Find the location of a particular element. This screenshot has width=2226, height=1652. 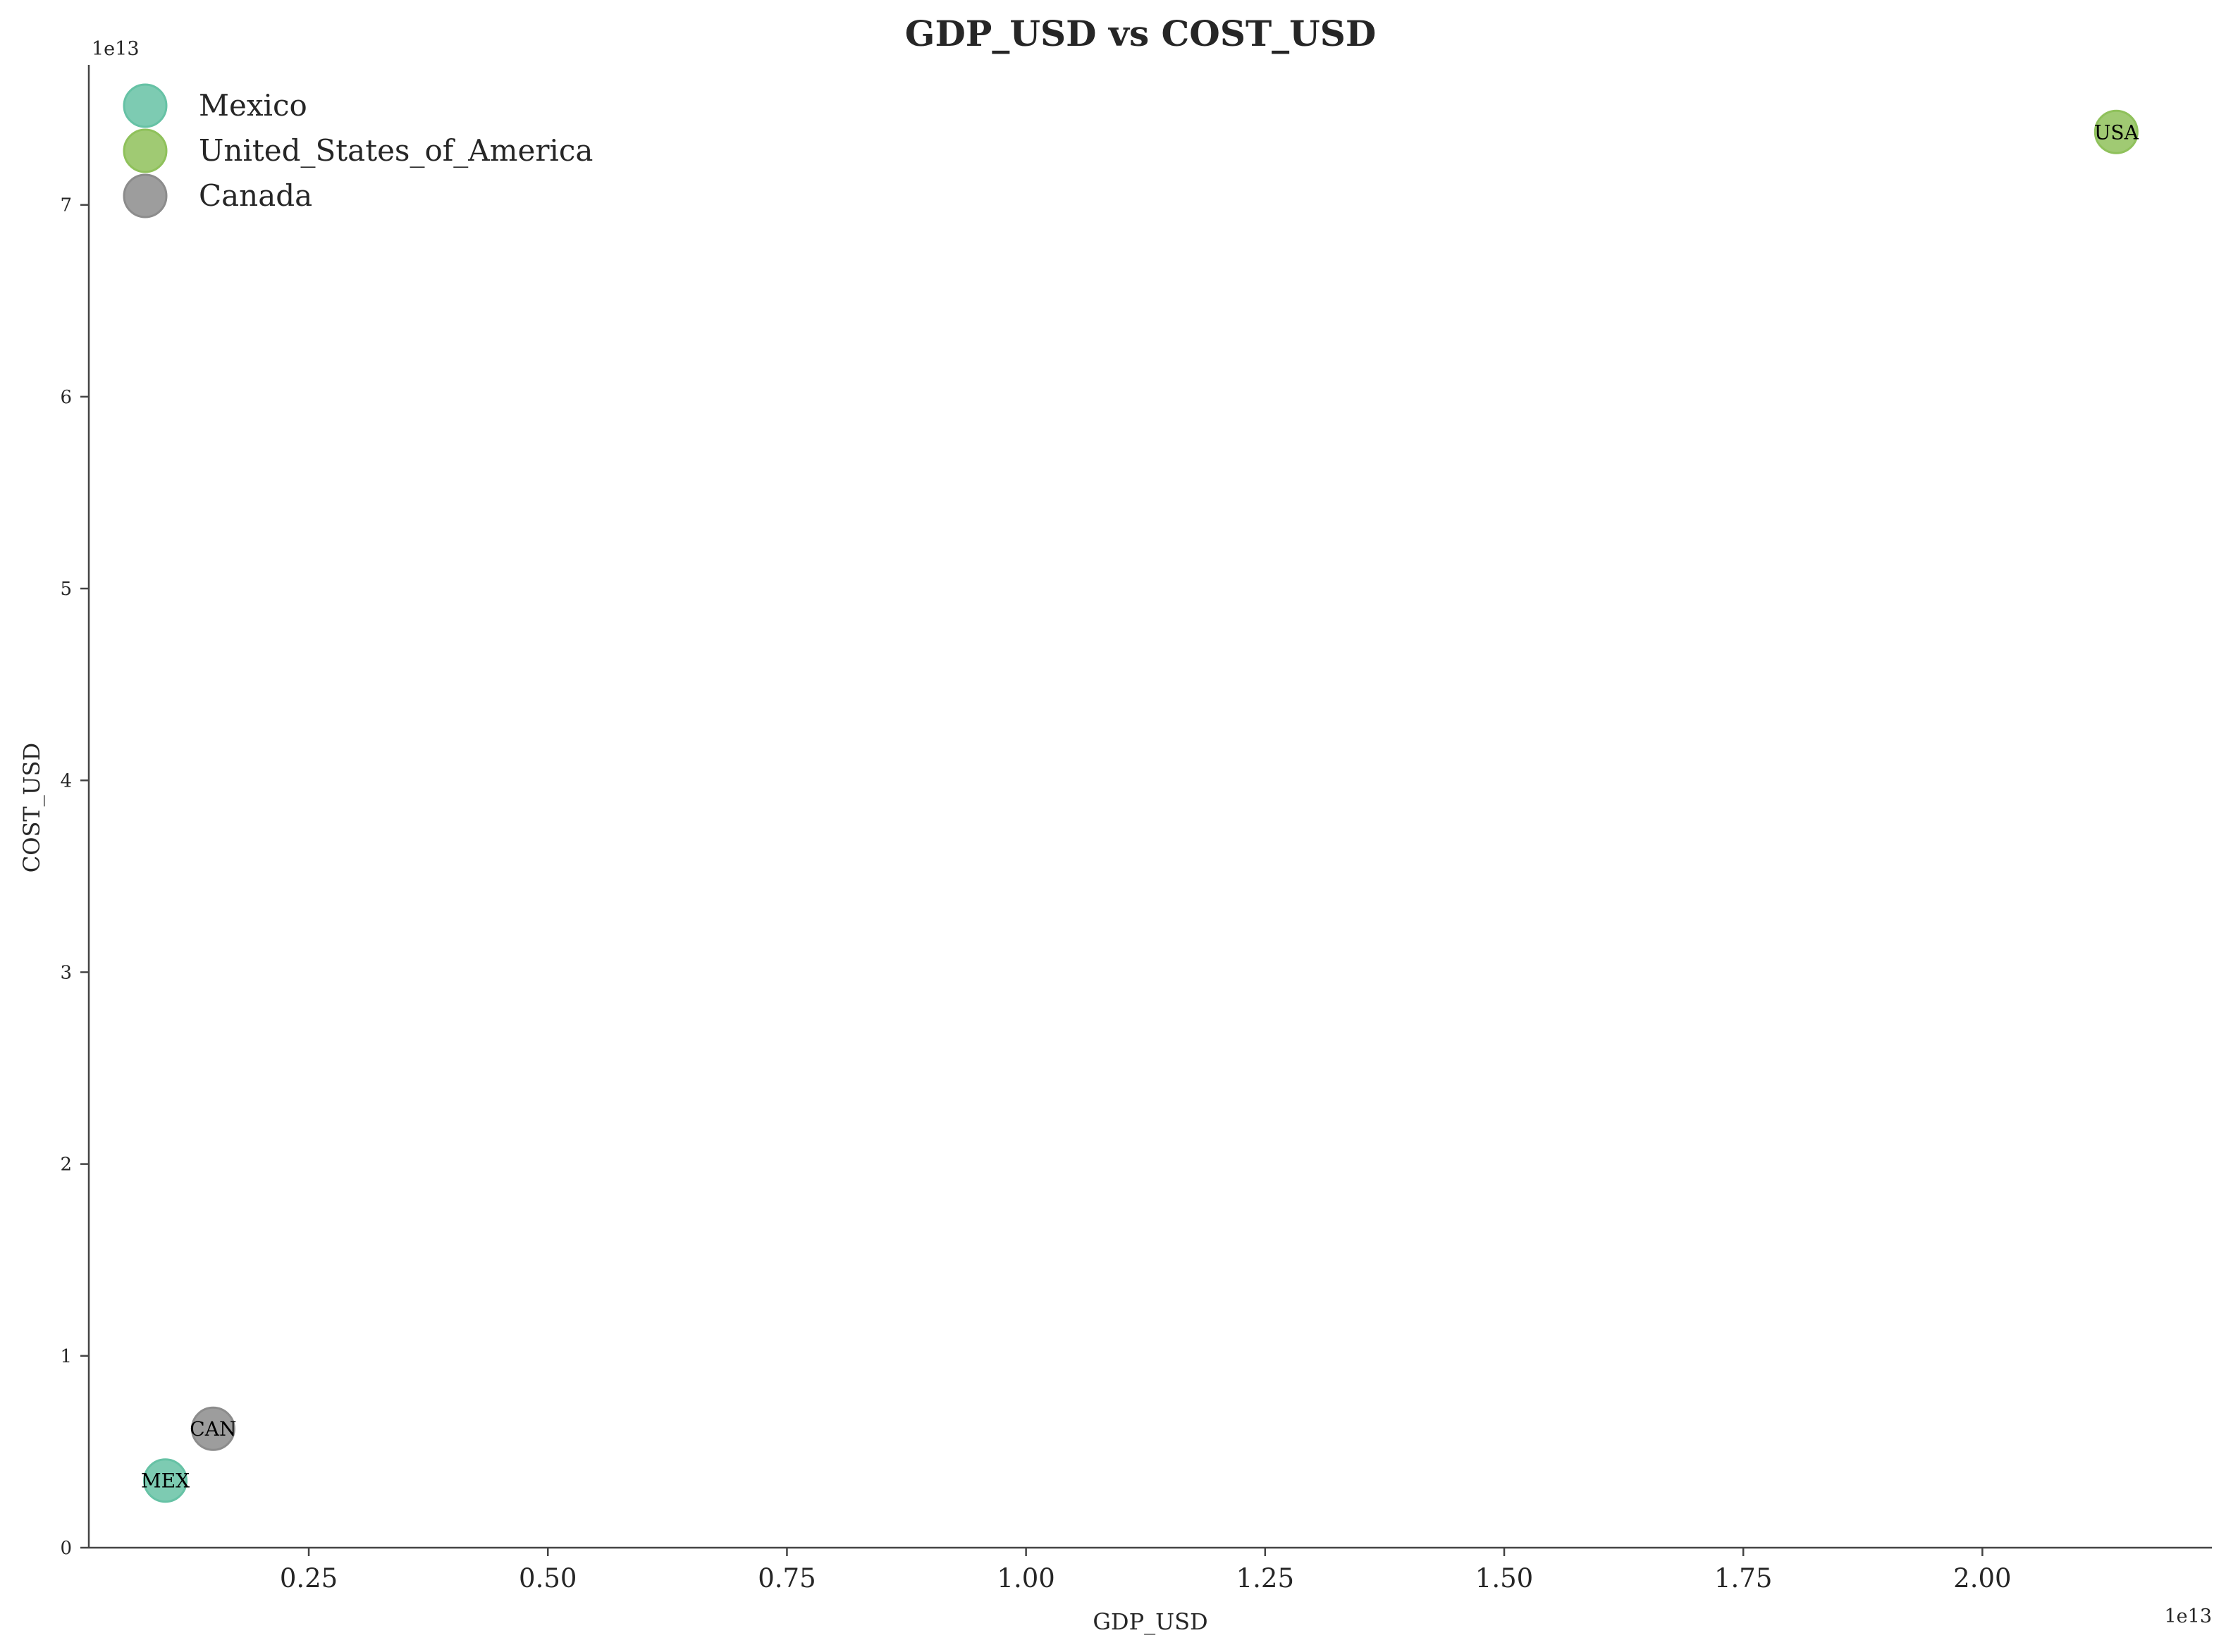

point-label-usa: USA is located at coordinates (2116, 132).